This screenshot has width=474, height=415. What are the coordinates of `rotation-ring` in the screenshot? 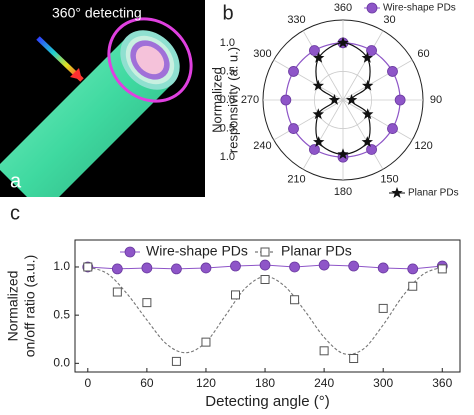 It's located at (150, 60).